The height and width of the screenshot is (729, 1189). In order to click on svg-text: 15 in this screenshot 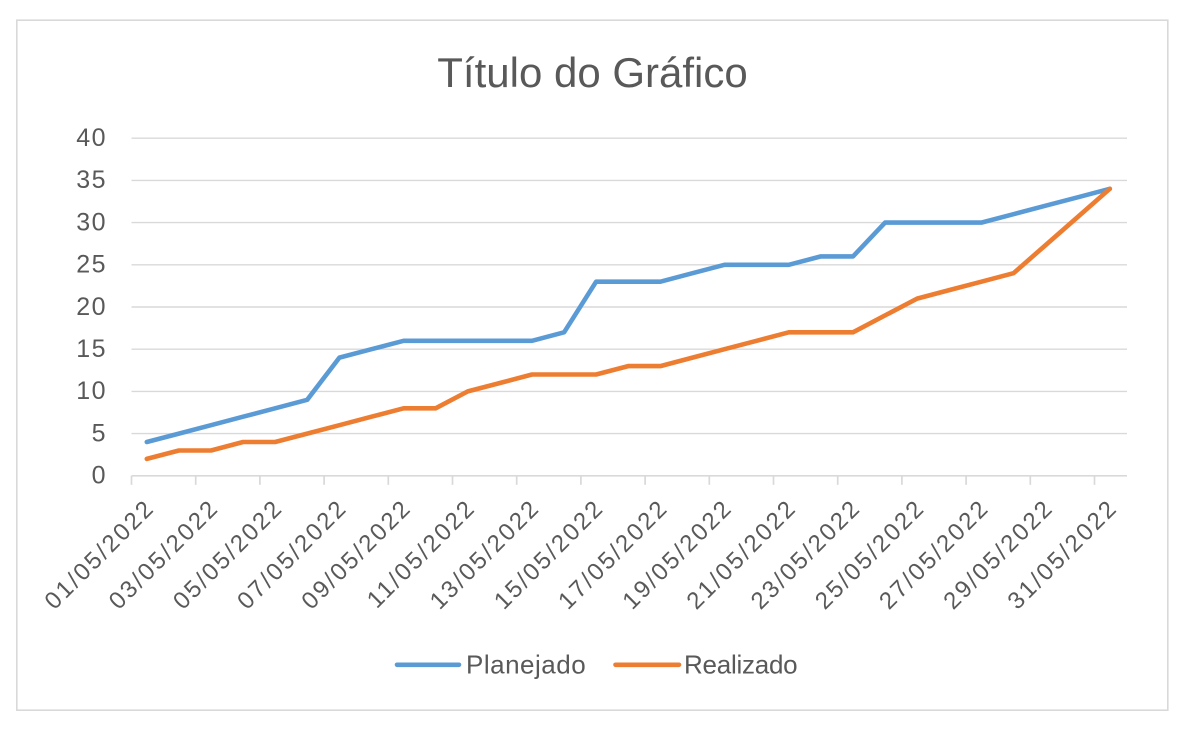, I will do `click(91, 349)`.